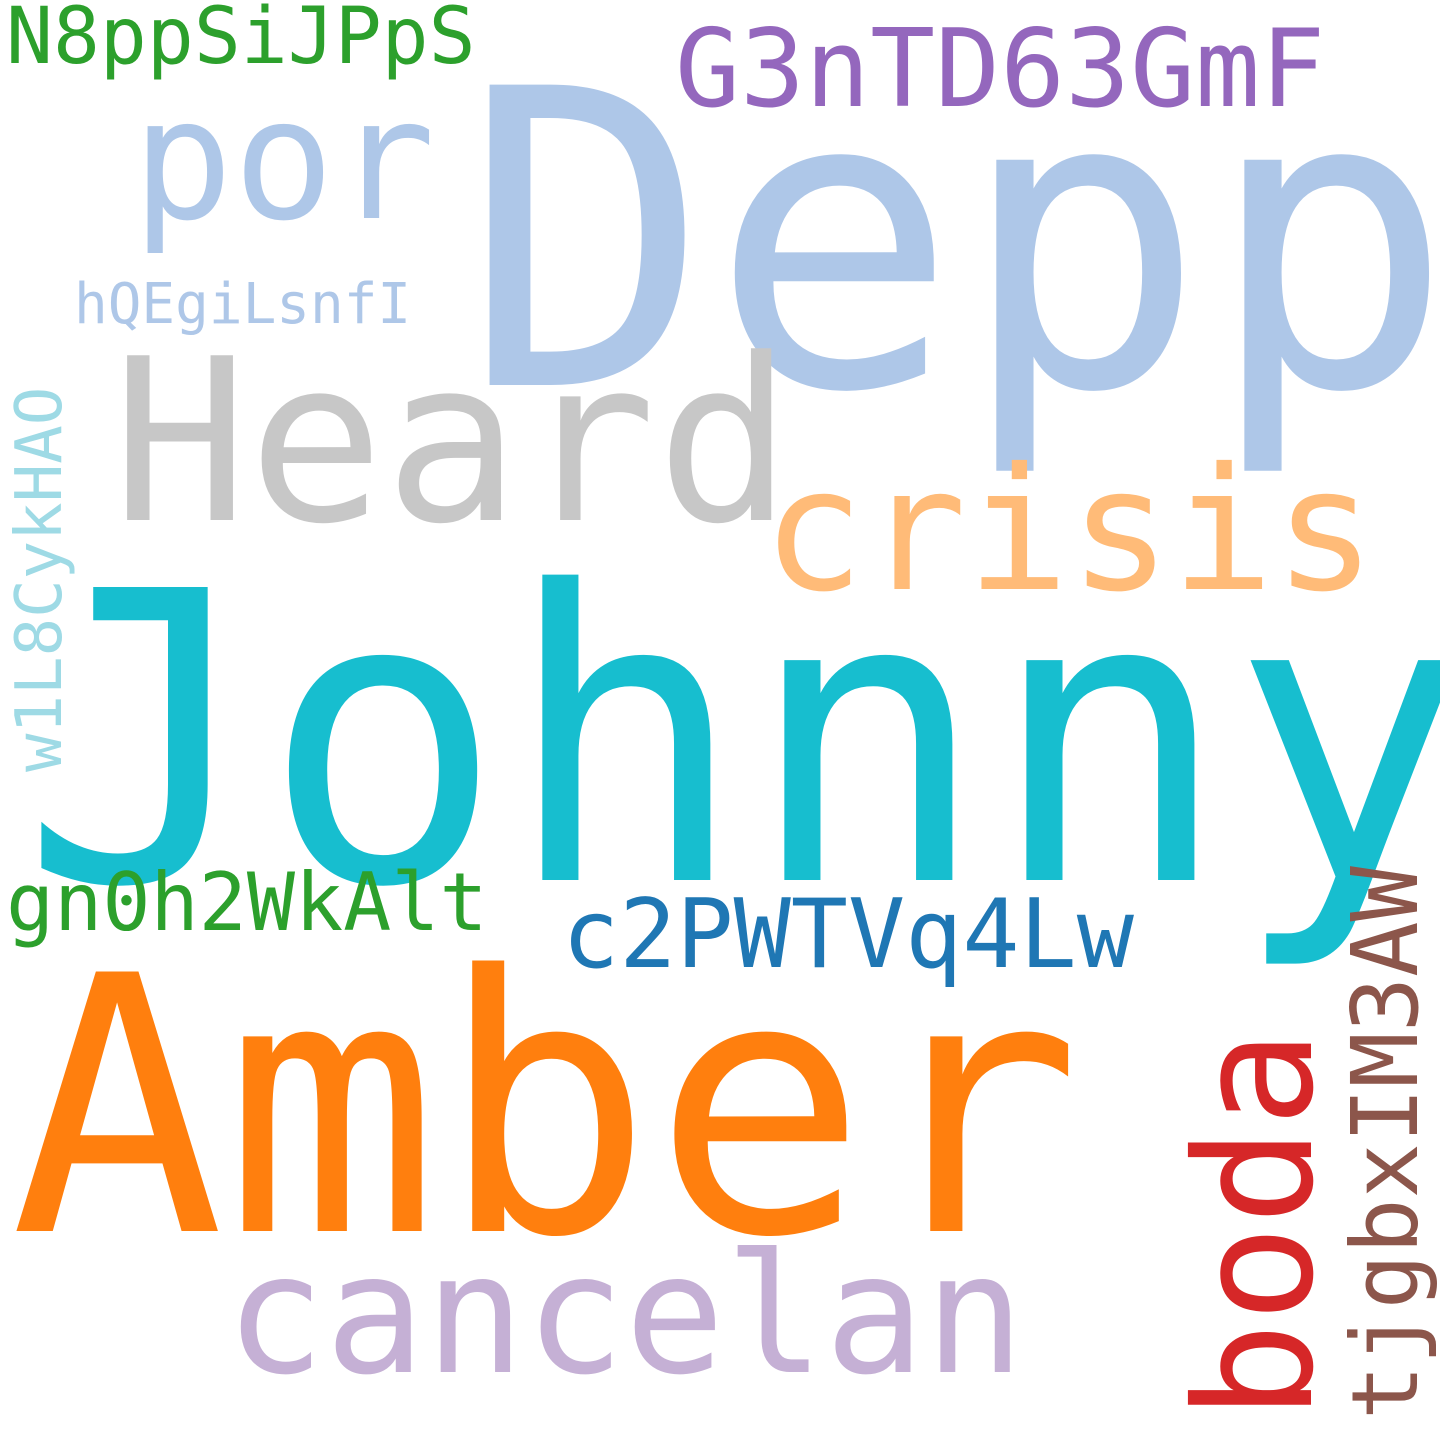 The height and width of the screenshot is (1440, 1440). I want to click on word-hqegilsnfi: hQEgiLsnfI, so click(243, 304).